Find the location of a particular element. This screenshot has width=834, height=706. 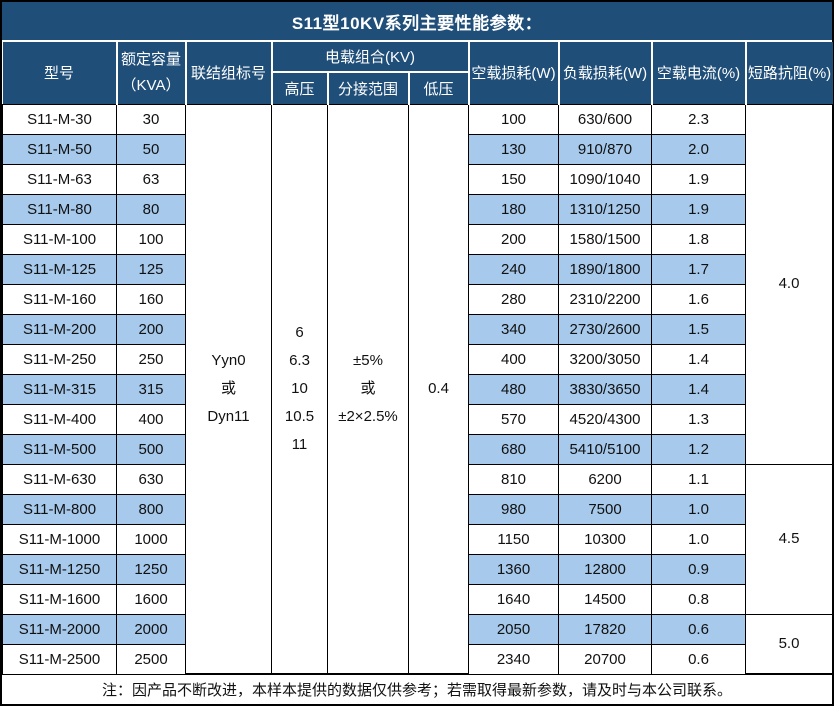

model-cell: S11-M-200 is located at coordinates (59, 329).